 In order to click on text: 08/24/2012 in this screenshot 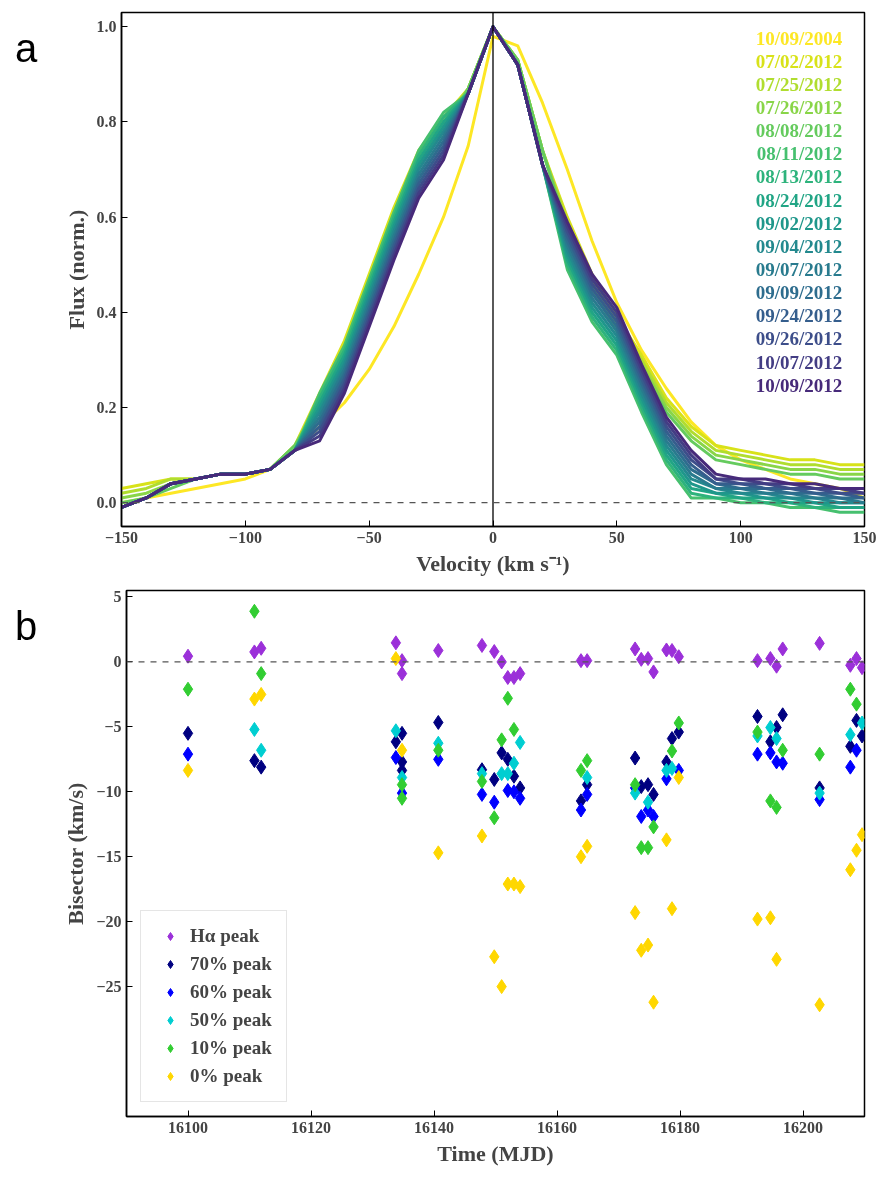, I will do `click(799, 200)`.